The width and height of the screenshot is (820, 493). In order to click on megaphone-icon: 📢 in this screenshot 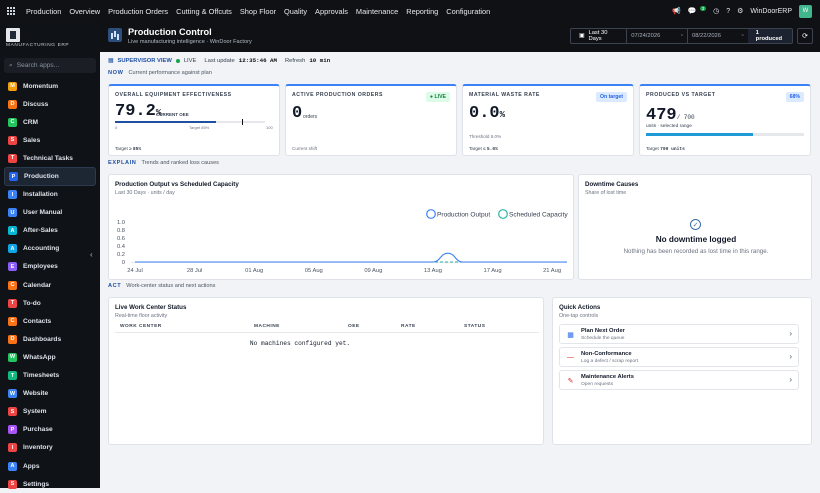, I will do `click(676, 11)`.